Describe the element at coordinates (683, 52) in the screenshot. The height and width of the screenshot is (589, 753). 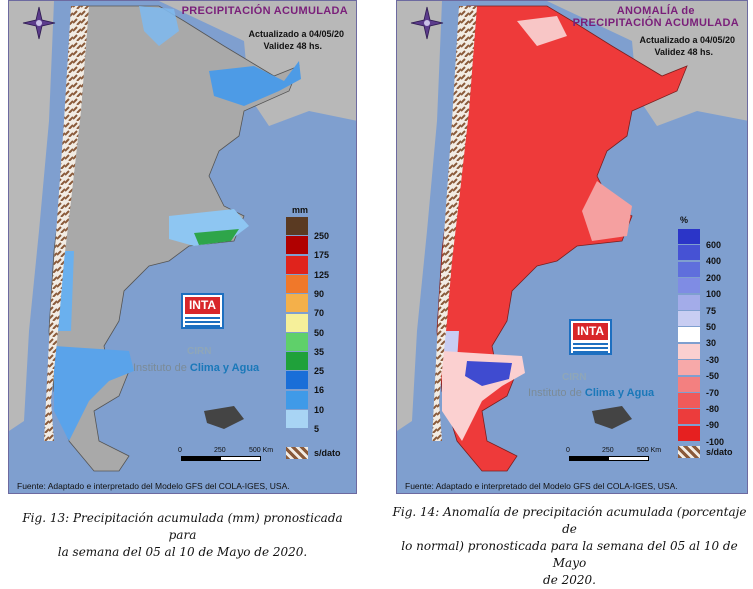
I see `map2-validity: Validez 48 hs.` at that location.